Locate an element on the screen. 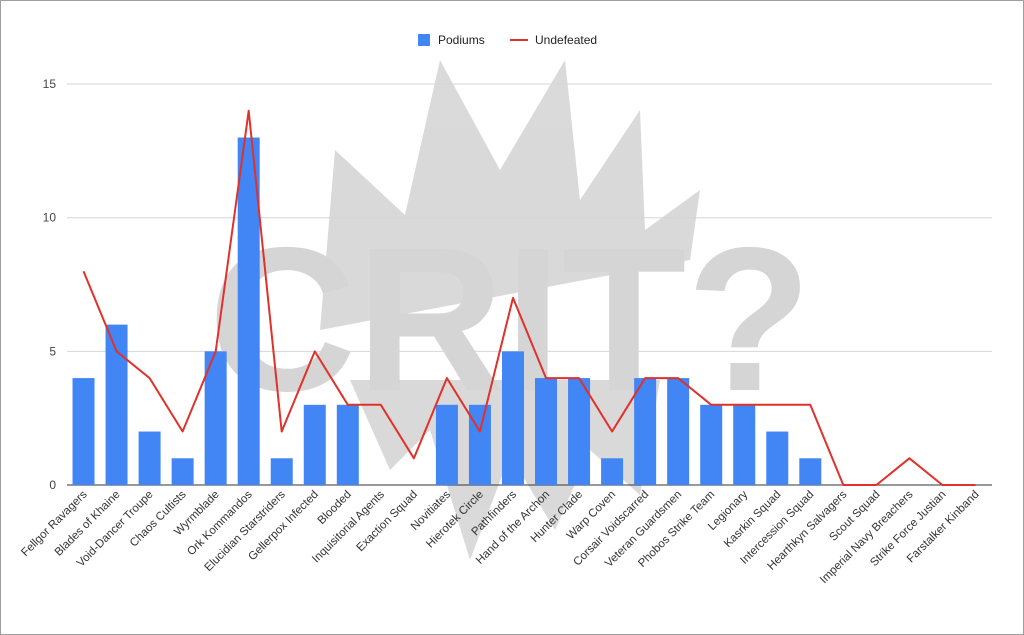 Image resolution: width=1024 pixels, height=635 pixels. x-tick-label-10: Exaction Squad is located at coordinates (387, 521).